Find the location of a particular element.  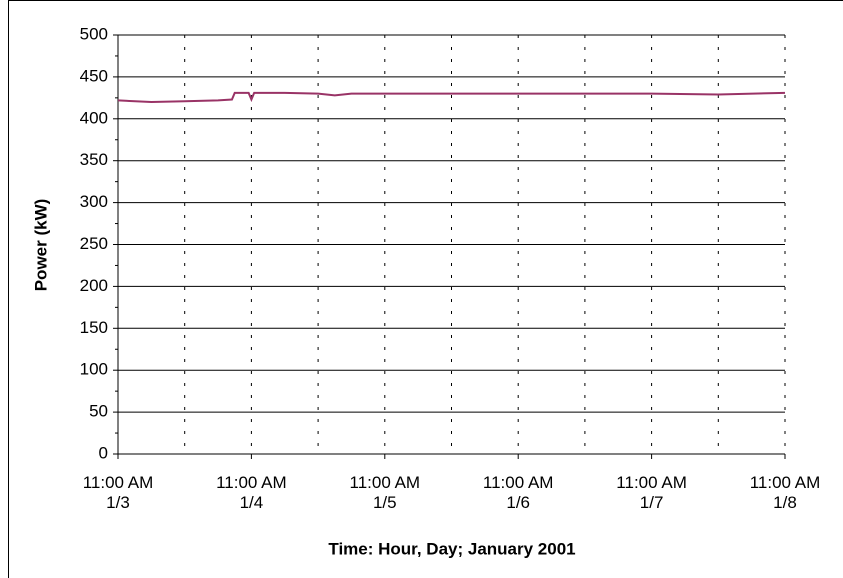

y-tick-label: 250 is located at coordinates (94, 243).